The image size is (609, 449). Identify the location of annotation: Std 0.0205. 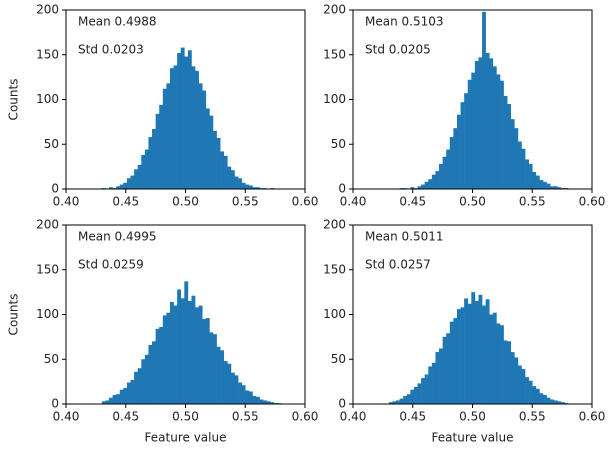
(398, 50).